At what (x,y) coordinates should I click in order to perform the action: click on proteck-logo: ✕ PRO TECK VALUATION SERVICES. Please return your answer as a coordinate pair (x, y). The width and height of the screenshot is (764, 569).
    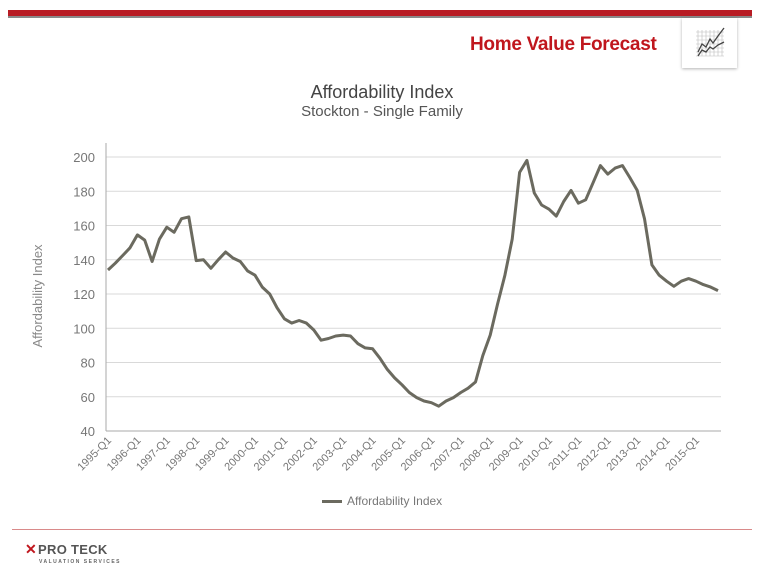
    Looking at the image, I should click on (73, 553).